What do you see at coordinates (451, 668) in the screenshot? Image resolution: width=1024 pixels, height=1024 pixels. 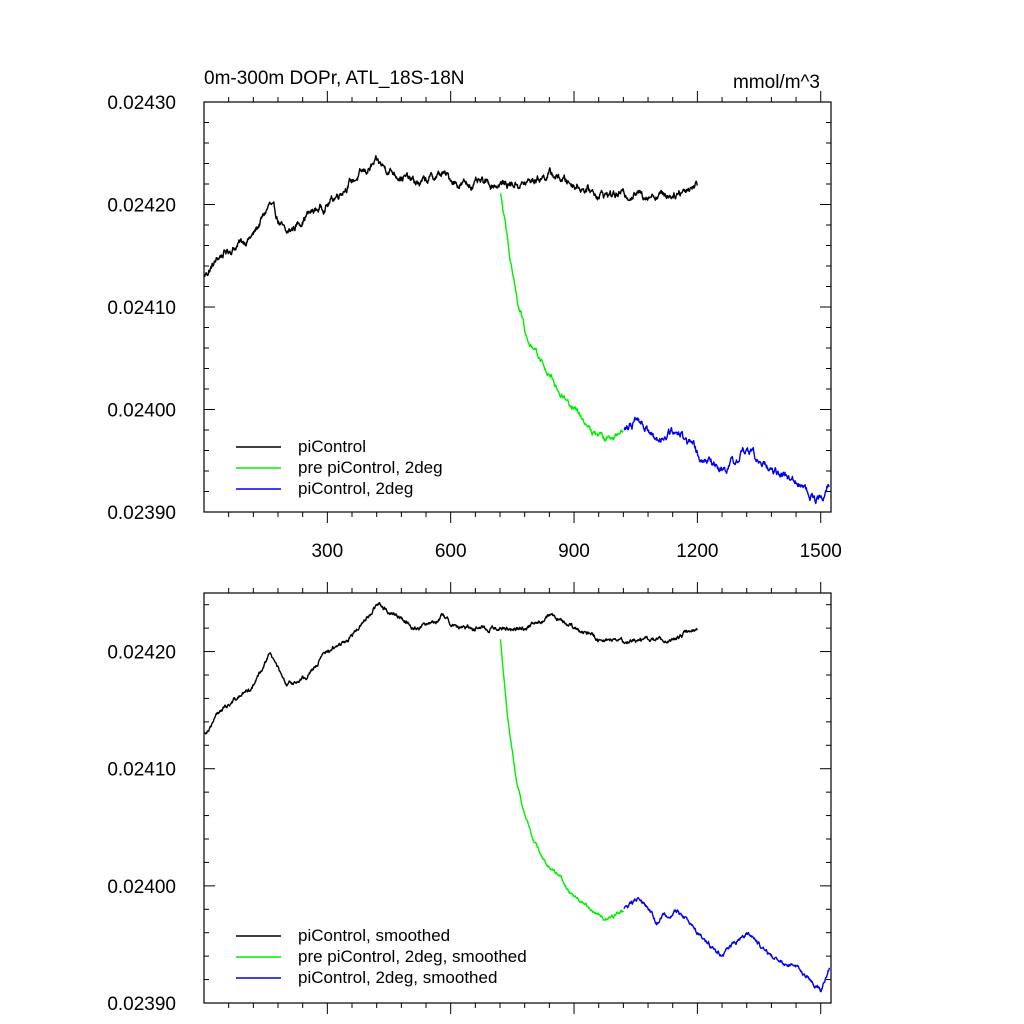 I see `series-line-picontrol-smoothed` at bounding box center [451, 668].